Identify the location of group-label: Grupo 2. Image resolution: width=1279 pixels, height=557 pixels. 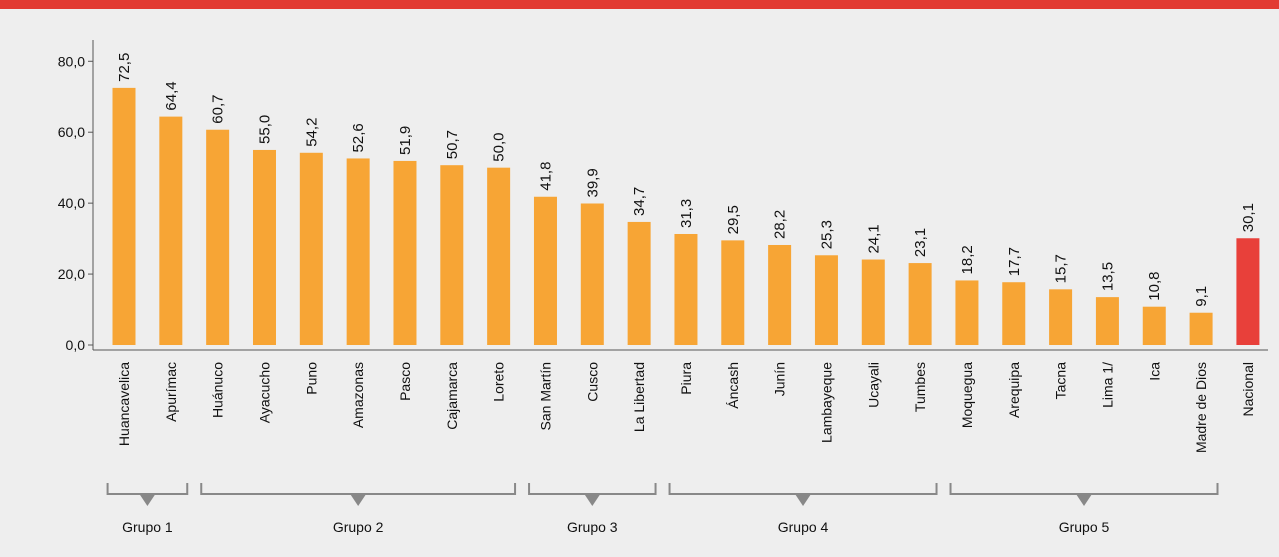
(358, 527).